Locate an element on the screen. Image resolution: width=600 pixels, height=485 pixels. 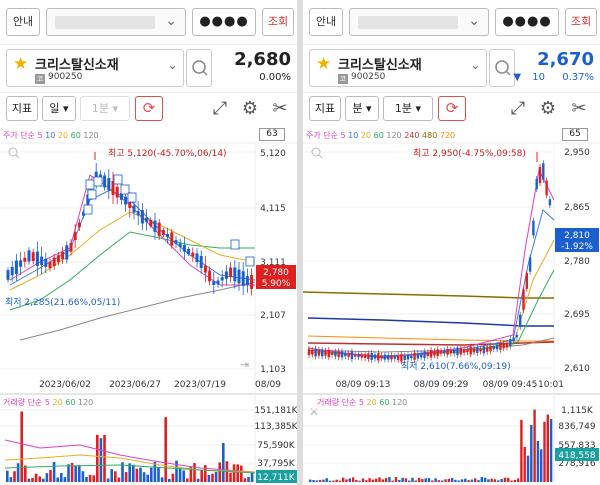
current-price: 2,670 is located at coordinates (565, 59).